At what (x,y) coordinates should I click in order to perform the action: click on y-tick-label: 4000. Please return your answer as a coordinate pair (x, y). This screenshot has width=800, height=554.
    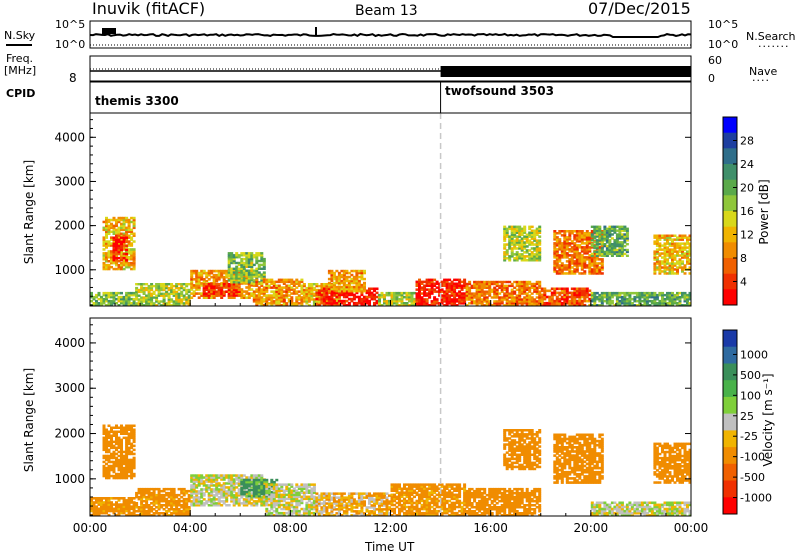
    Looking at the image, I should click on (69, 137).